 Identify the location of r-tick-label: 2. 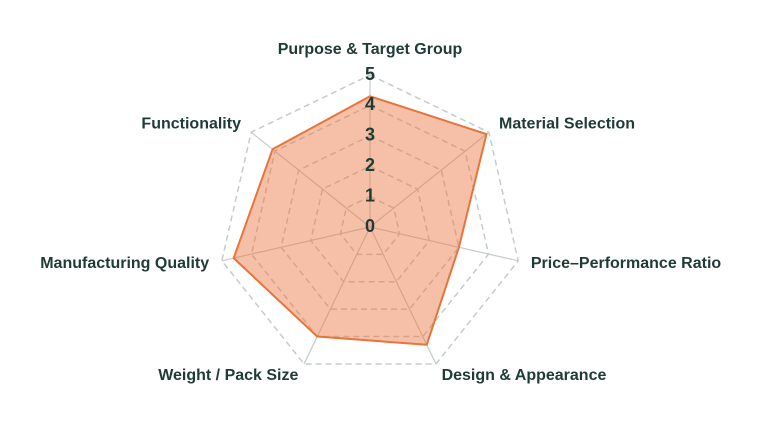
(370, 165).